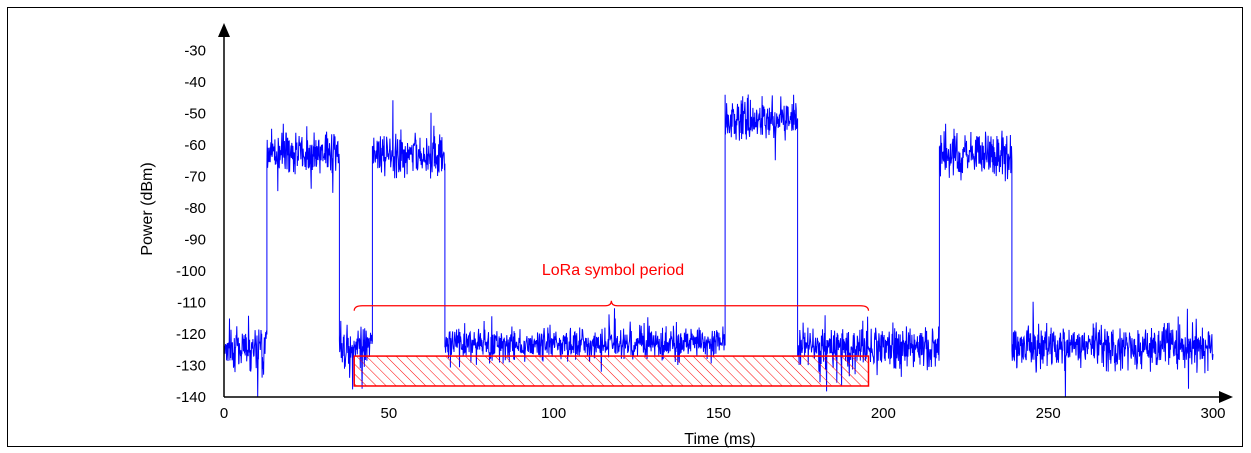 The height and width of the screenshot is (453, 1251). I want to click on x-tick-label: 100, so click(553, 413).